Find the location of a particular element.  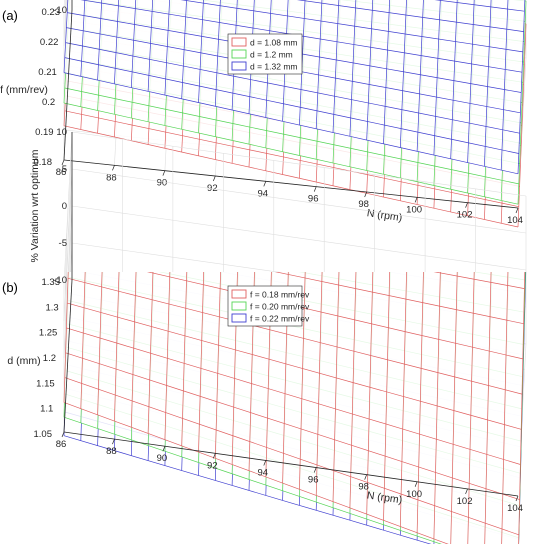

legend-entry: d = 1.08 mm is located at coordinates (273, 43).